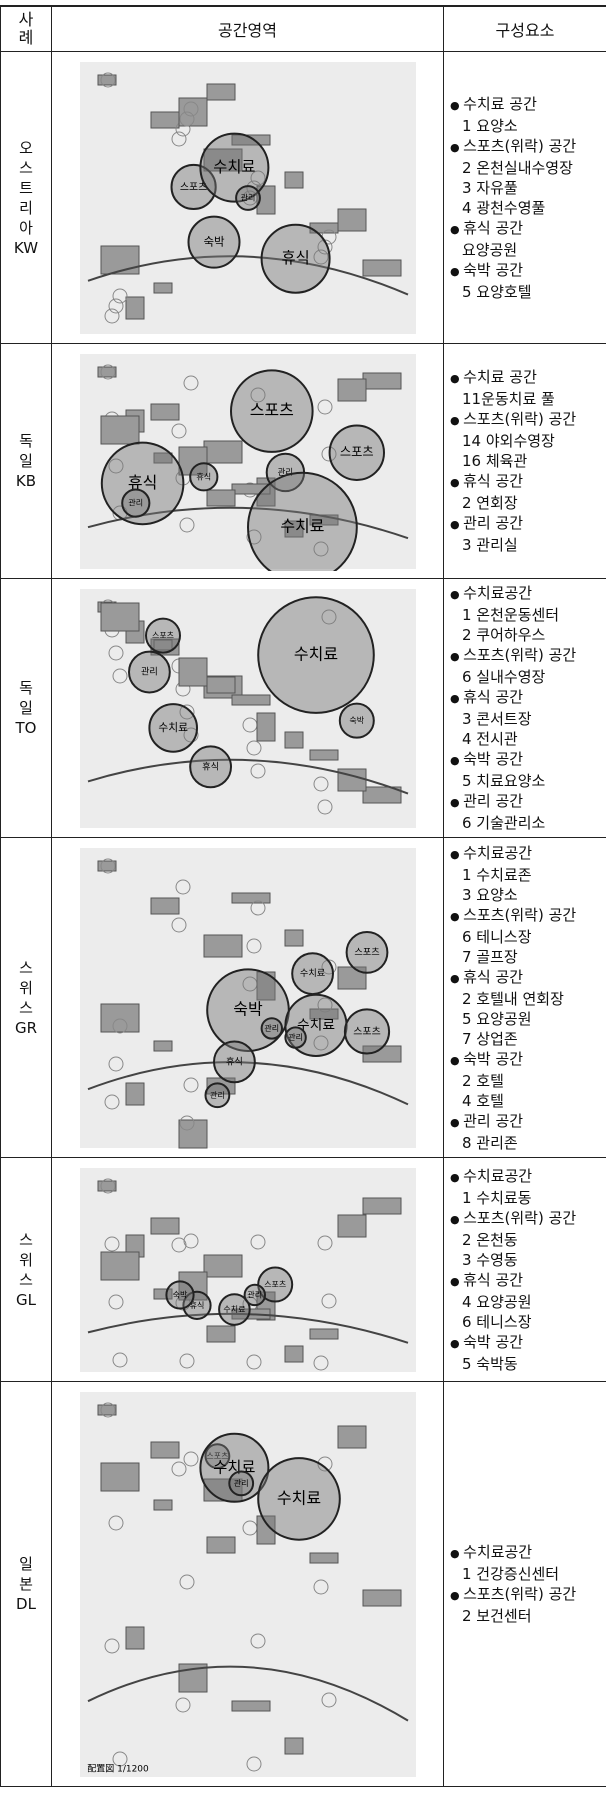 The width and height of the screenshot is (606, 1794). What do you see at coordinates (526, 1143) in the screenshot?
I see `component-item: 8 관리존` at bounding box center [526, 1143].